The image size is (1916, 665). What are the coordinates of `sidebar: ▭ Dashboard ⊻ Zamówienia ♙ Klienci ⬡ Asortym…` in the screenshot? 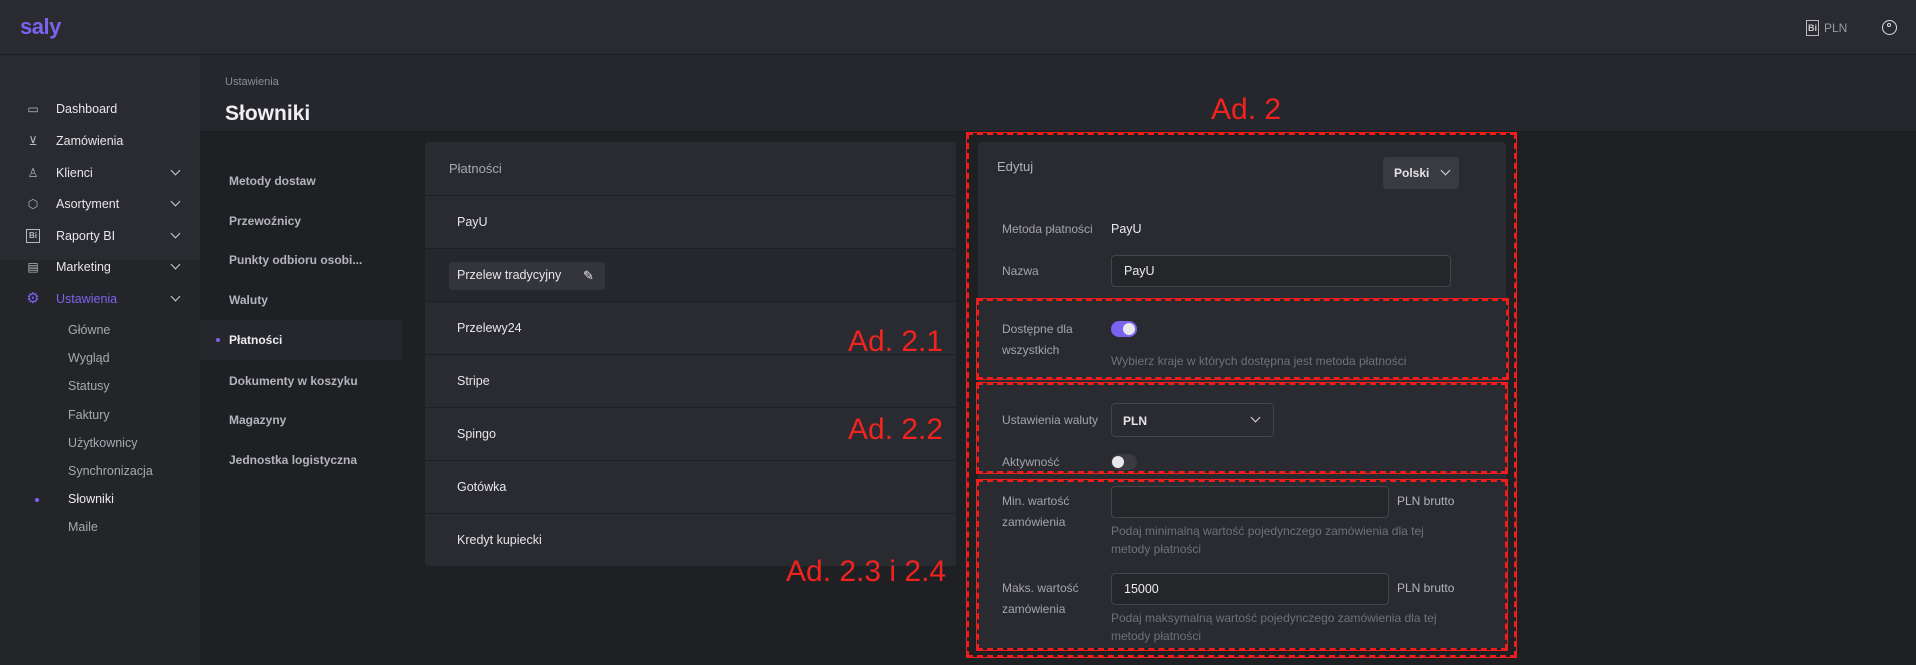 It's located at (100, 360).